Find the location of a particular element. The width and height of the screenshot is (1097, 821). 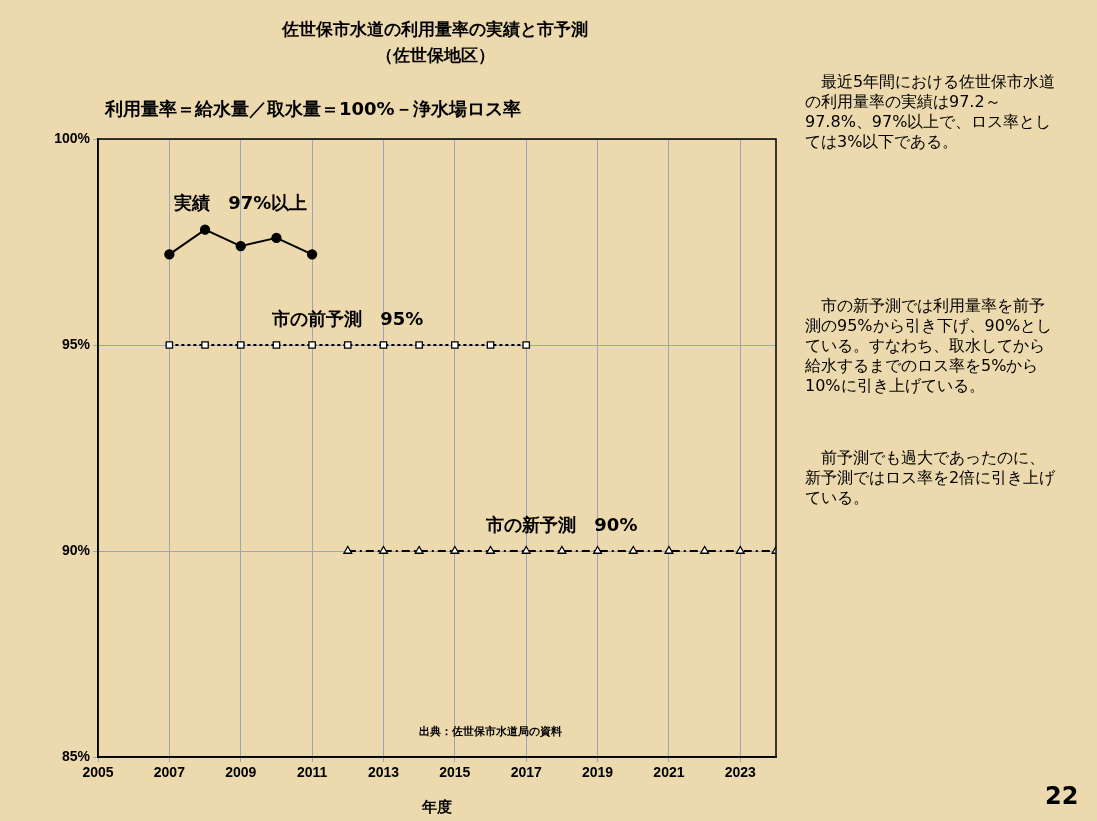

text: 利用量率＝給水量／取水量＝100%－浄水場ロス率 is located at coordinates (313, 109).